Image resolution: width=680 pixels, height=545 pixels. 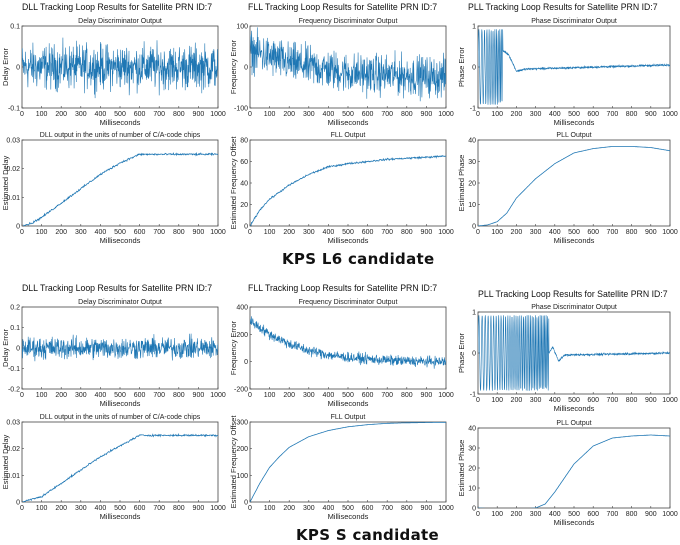 I want to click on y-tick-label: 0.02, so click(x=13, y=169).